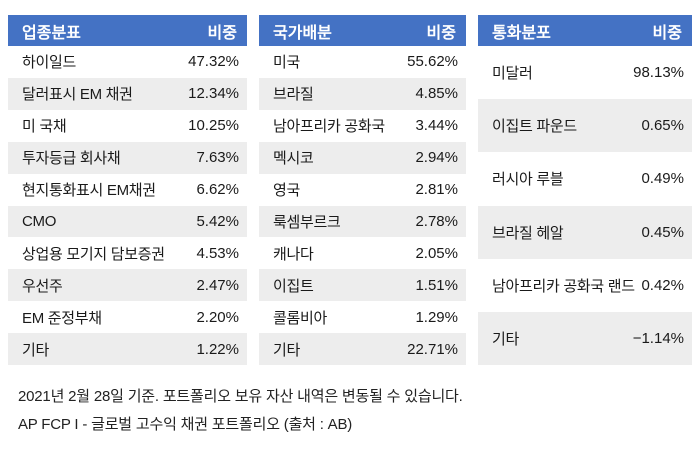 The height and width of the screenshot is (450, 700). What do you see at coordinates (662, 126) in the screenshot?
I see `row-value: 0.65%` at bounding box center [662, 126].